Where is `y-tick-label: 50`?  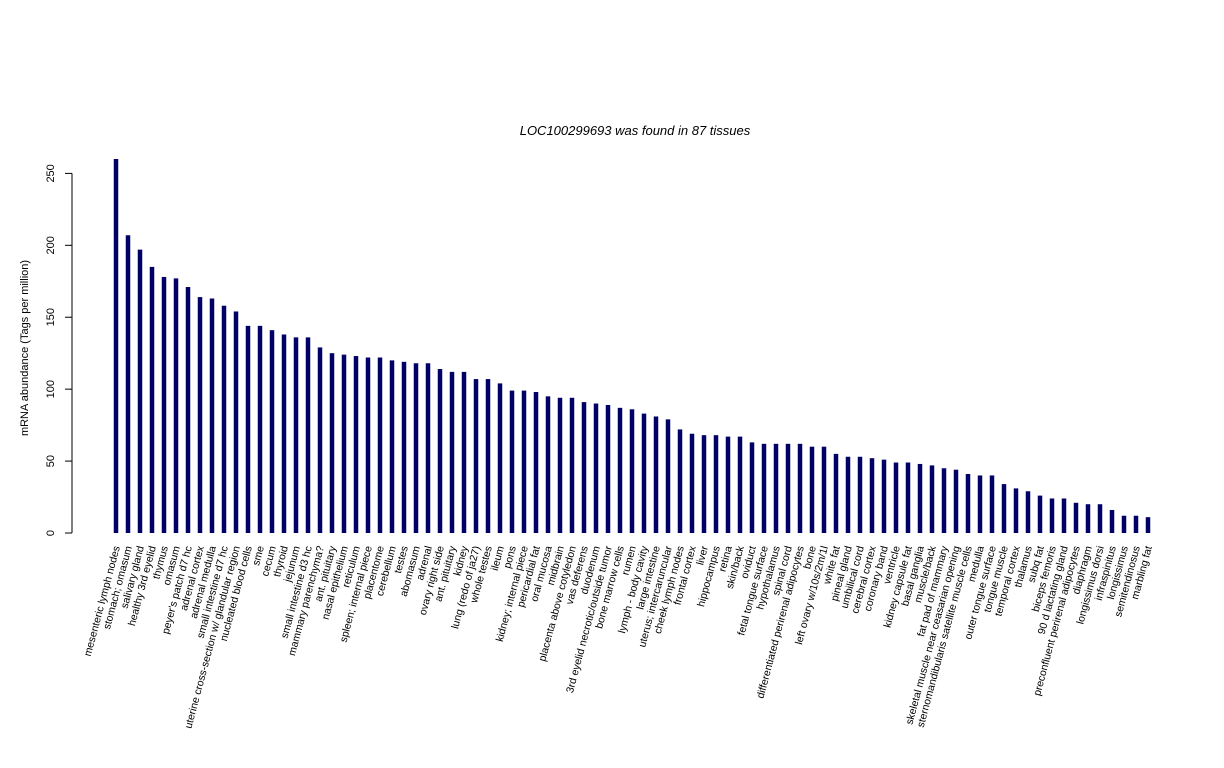 y-tick-label: 50 is located at coordinates (51, 461).